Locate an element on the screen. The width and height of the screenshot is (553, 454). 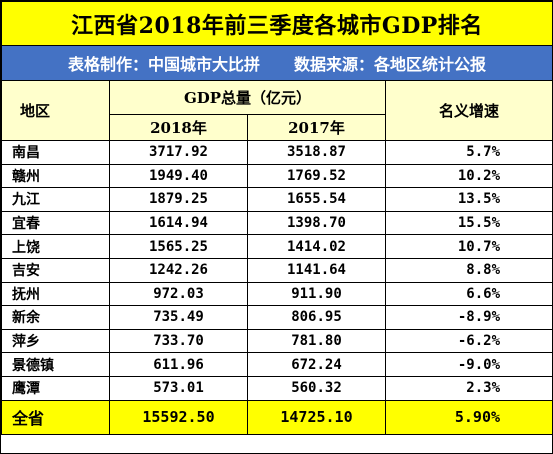
growth-rate-cell: 8.8% is located at coordinates (468, 270).